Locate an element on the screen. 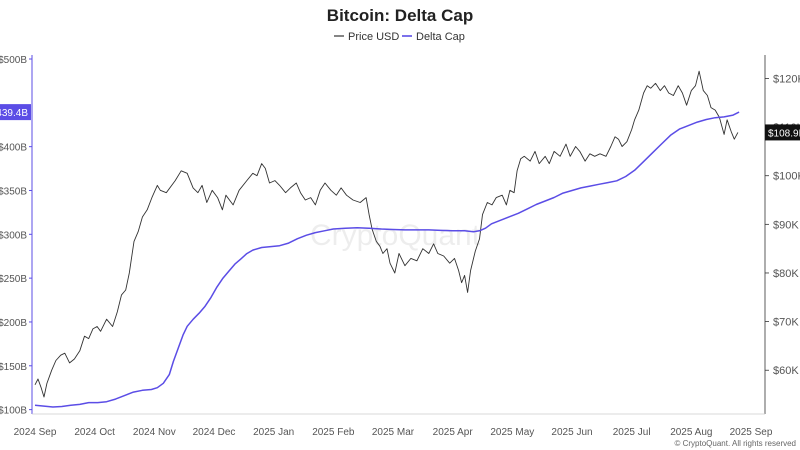  right-value-badge: $108.9K is located at coordinates (782, 132).